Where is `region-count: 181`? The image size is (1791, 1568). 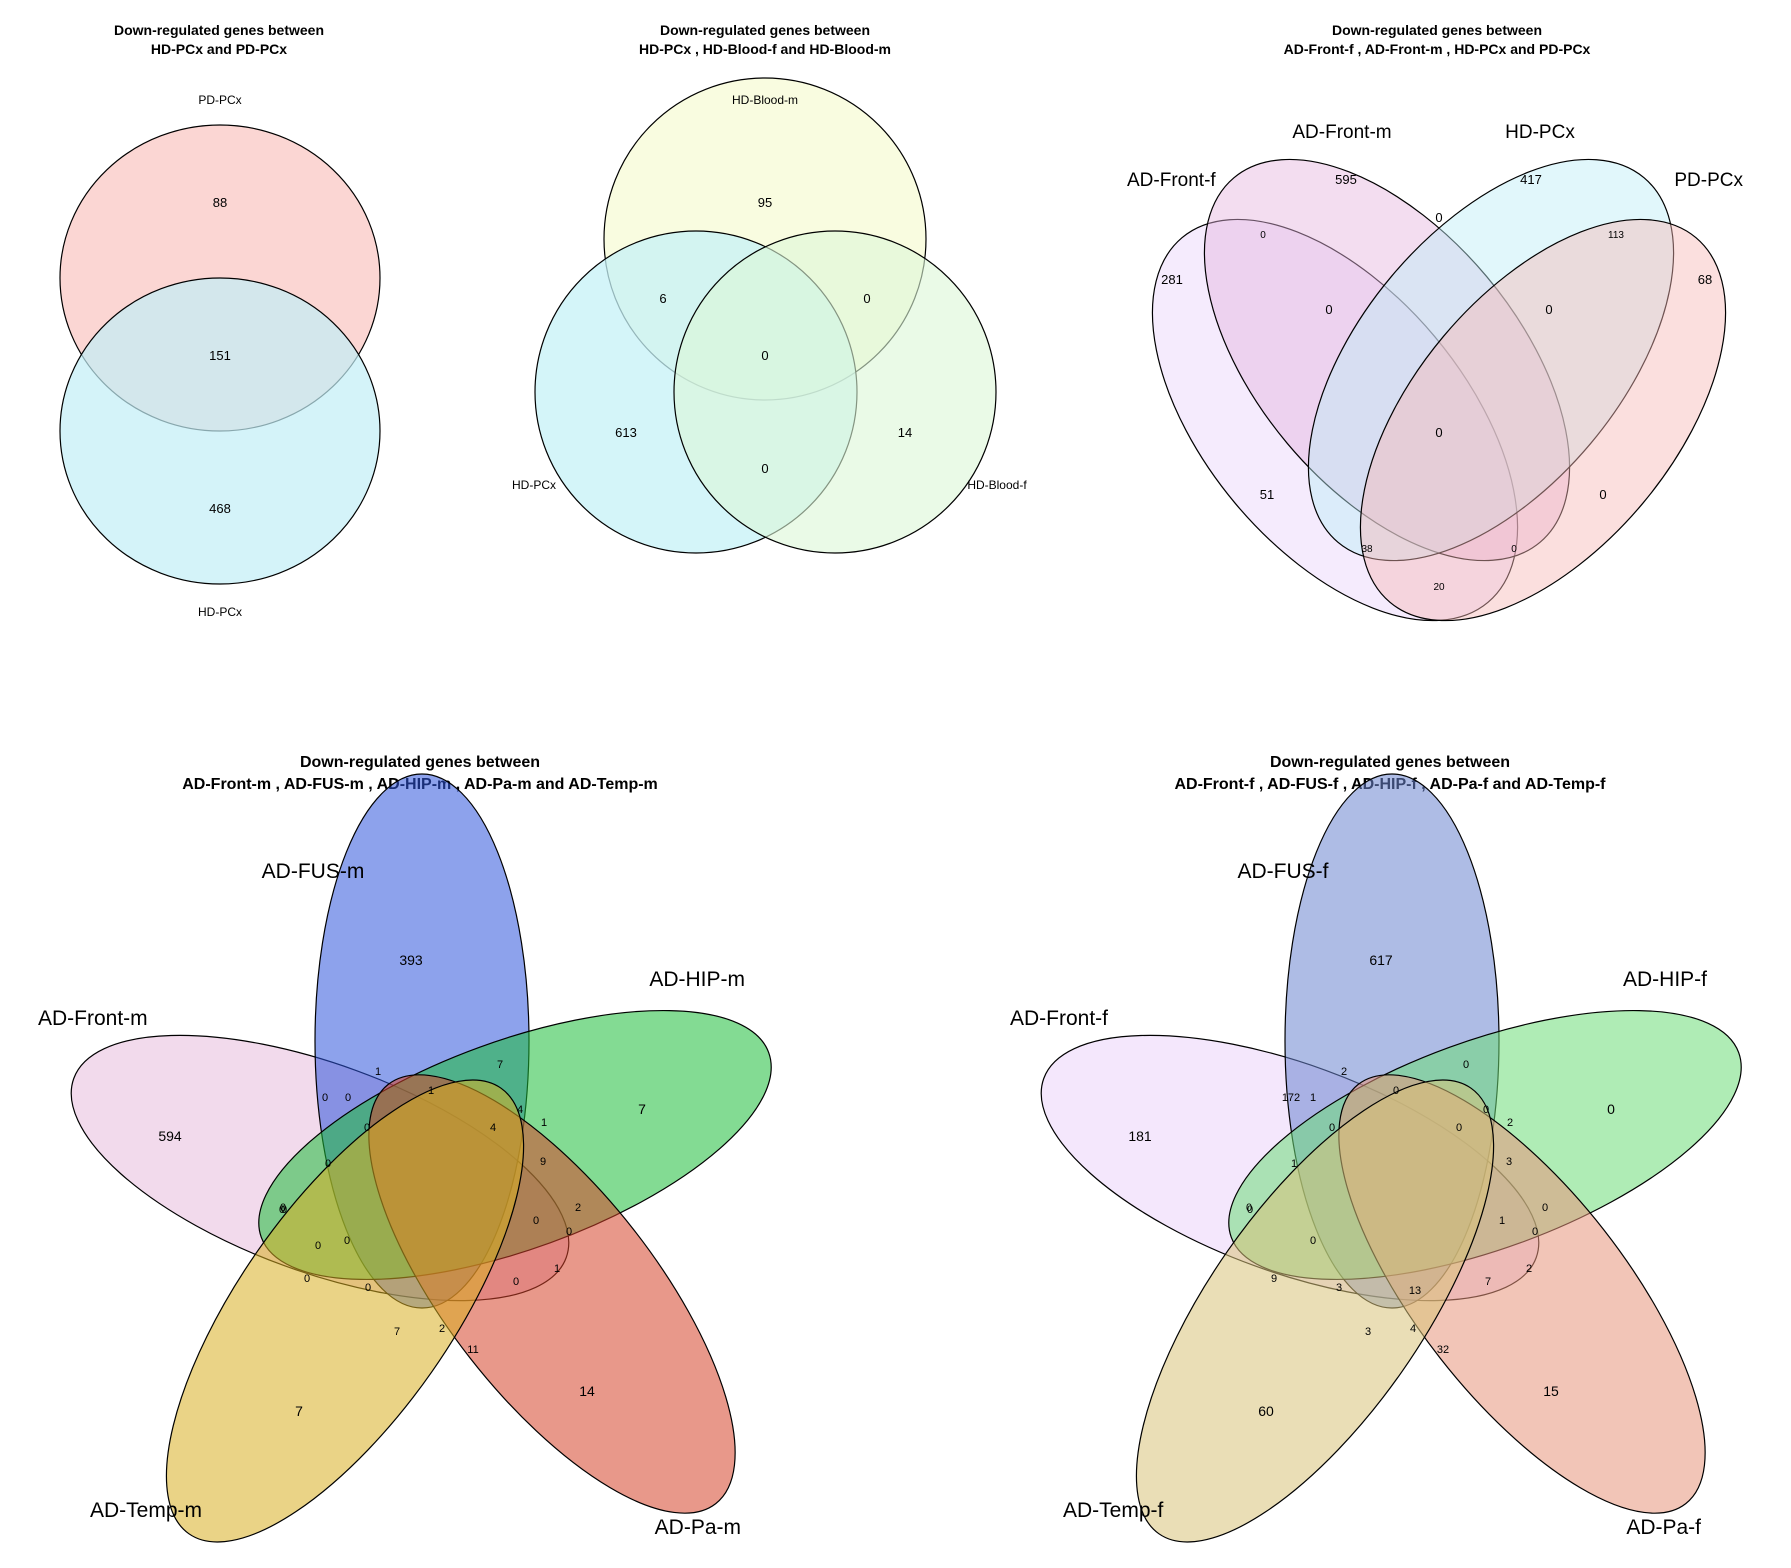
region-count: 181 is located at coordinates (1140, 1136).